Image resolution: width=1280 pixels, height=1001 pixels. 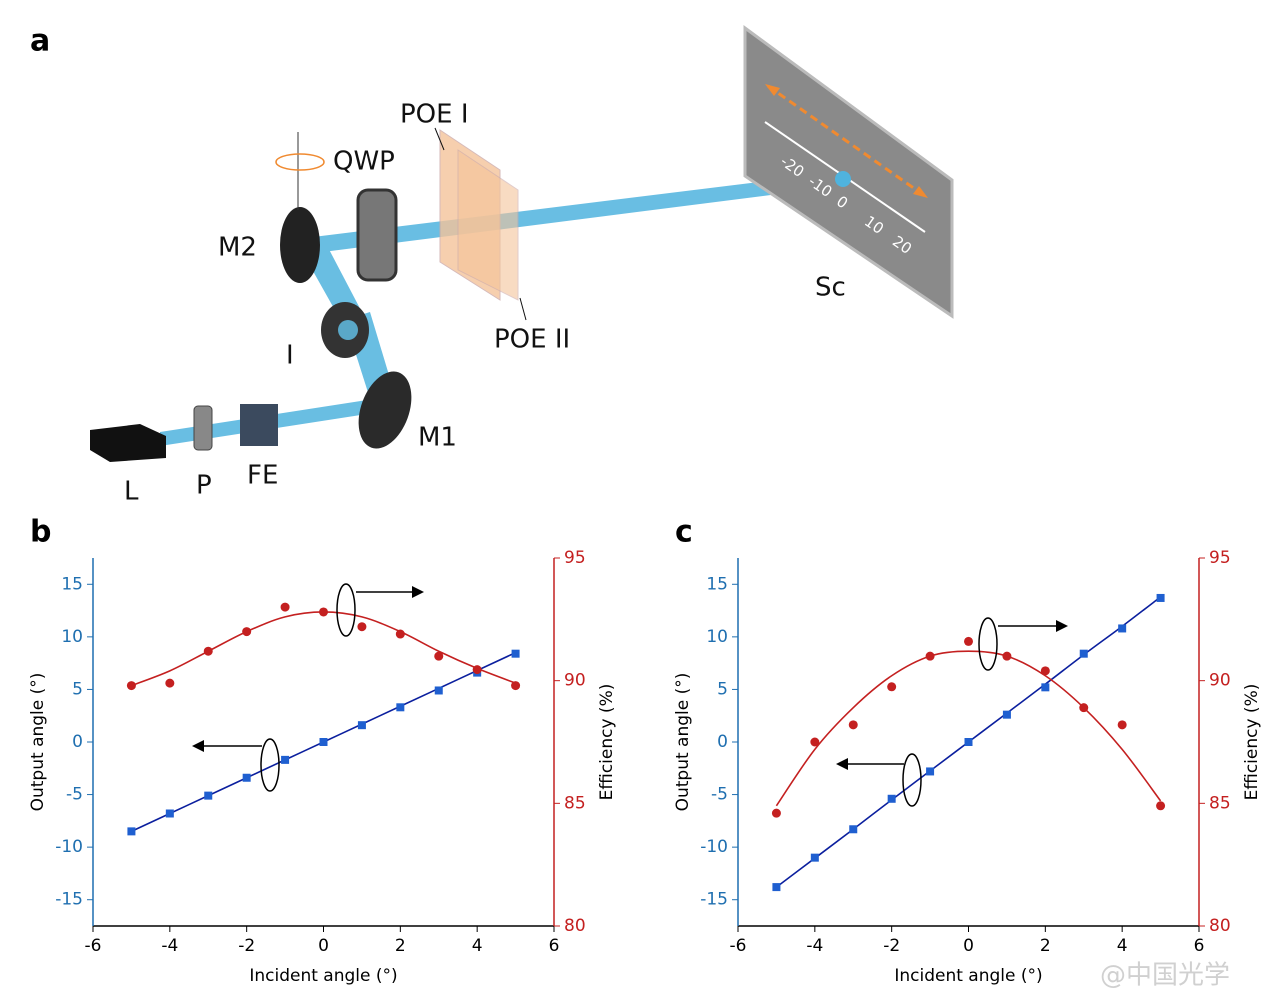 I want to click on leader, so click(x=523, y=309).